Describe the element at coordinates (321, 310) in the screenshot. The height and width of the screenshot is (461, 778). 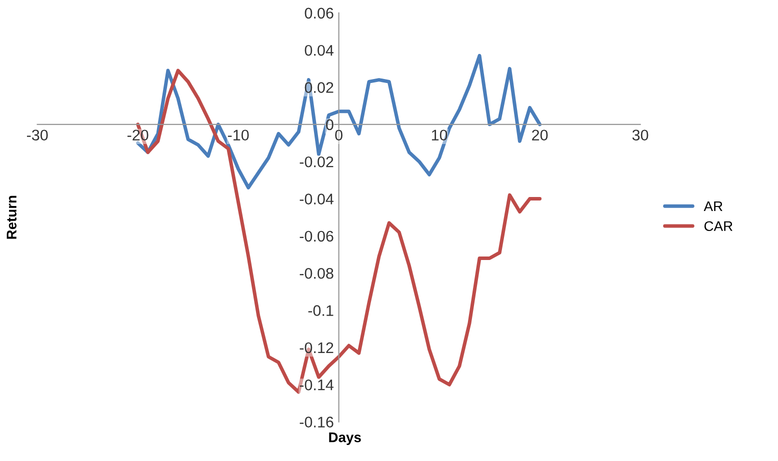
I see `y-tick-label: -0.1` at that location.